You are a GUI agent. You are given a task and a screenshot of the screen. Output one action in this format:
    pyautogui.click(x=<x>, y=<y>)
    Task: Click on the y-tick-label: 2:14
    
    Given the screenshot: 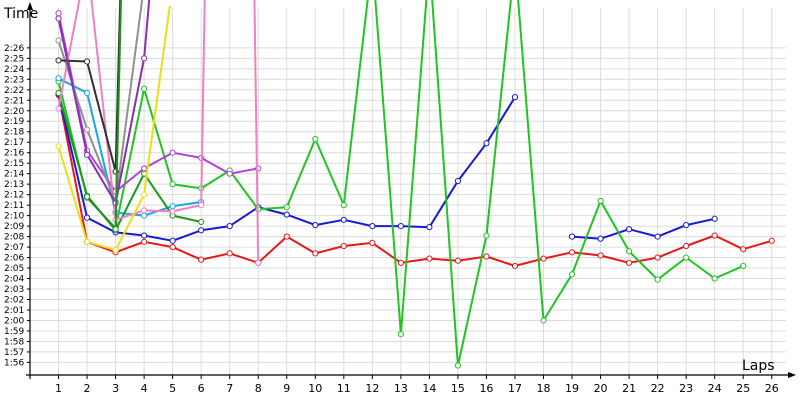 What is the action you would take?
    pyautogui.click(x=14, y=175)
    